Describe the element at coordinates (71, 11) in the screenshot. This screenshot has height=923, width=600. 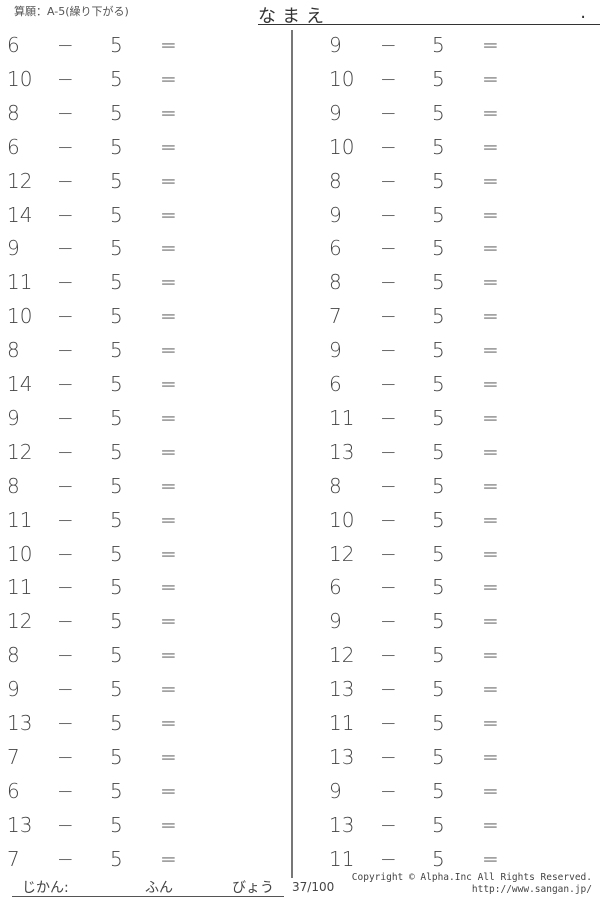
I see `worksheet-title: 算願：A-5(繰り下がる)` at that location.